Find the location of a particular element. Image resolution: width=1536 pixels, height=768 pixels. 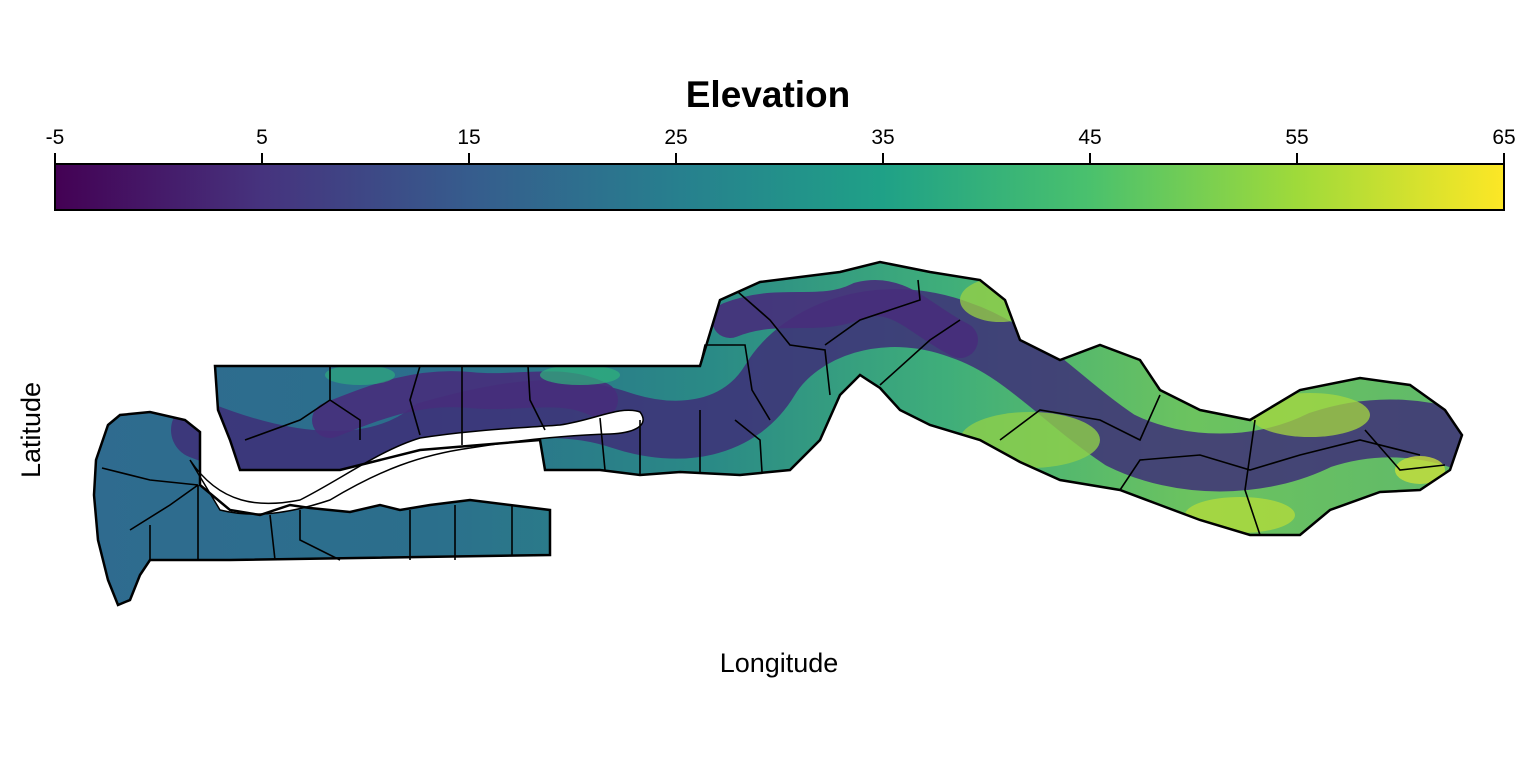

gambia-river is located at coordinates (416, 462).